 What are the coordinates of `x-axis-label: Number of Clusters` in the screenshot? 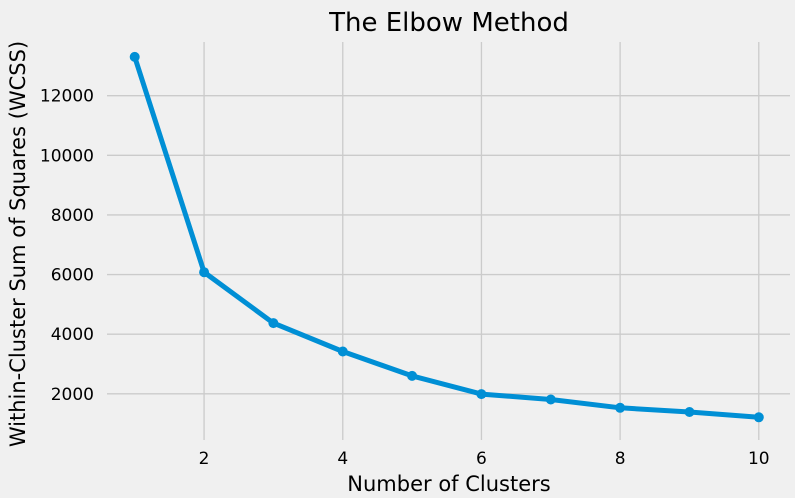 It's located at (448, 484).